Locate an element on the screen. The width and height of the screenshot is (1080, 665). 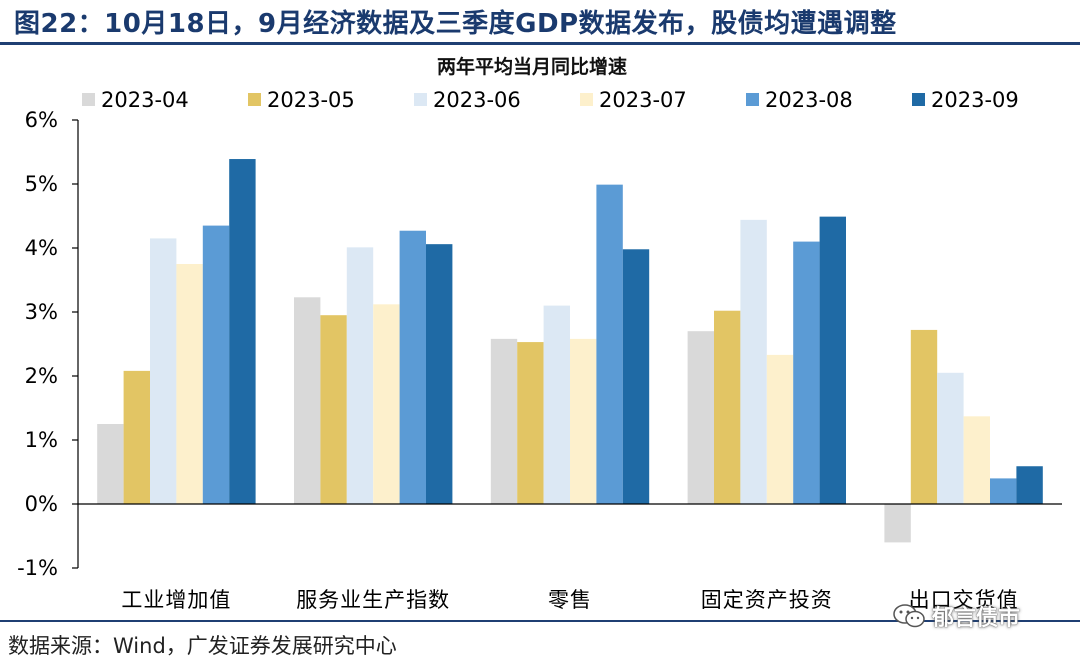
y-tick-label: 3% is located at coordinates (41, 312).